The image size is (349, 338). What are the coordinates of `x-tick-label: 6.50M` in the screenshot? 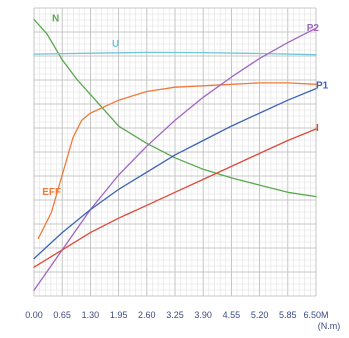 It's located at (315, 315).